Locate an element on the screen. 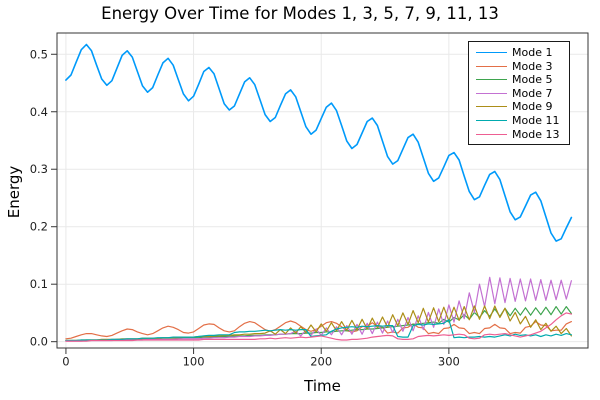 The image size is (600, 400). legend-item-mode-3: Mode 3 is located at coordinates (519, 66).